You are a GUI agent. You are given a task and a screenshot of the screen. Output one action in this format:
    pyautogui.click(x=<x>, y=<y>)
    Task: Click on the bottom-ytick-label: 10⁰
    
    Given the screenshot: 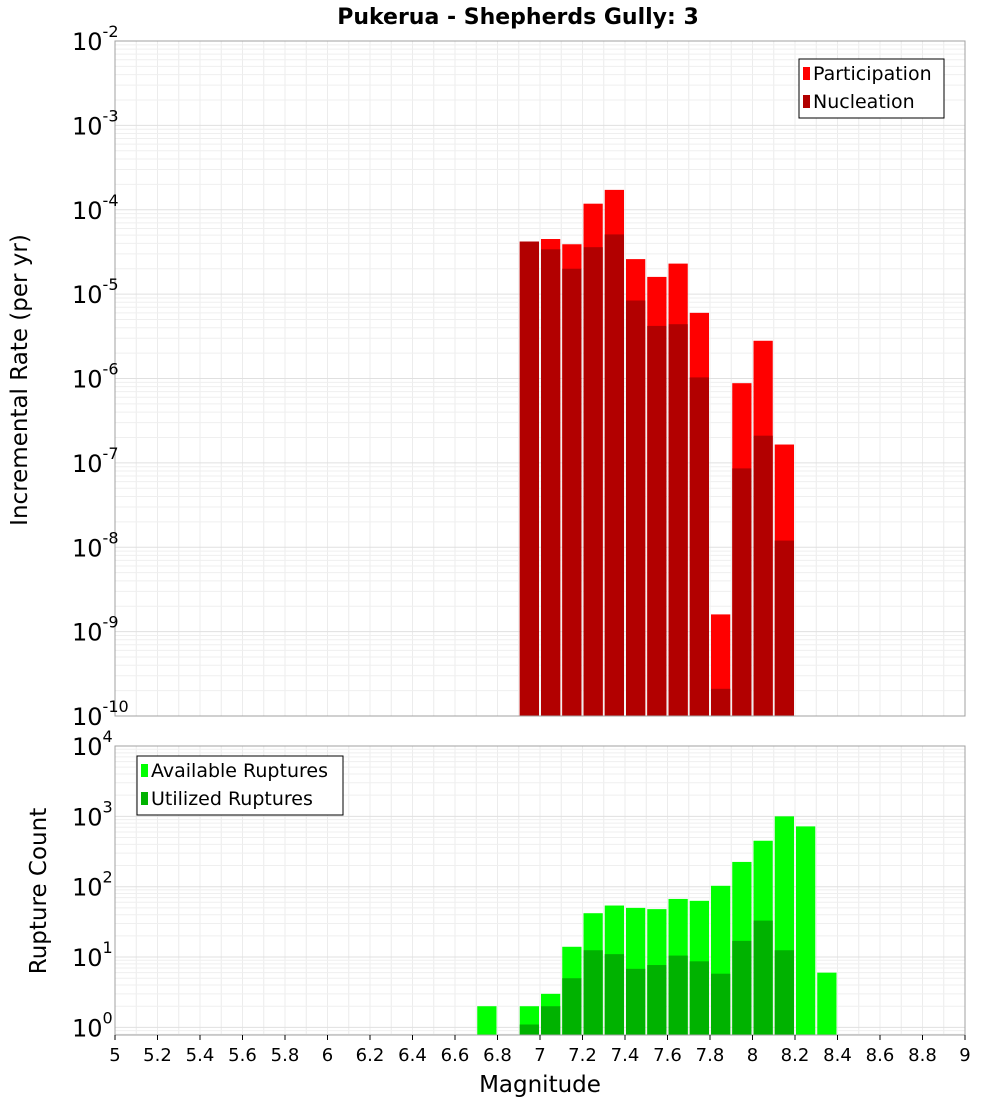 What is the action you would take?
    pyautogui.click(x=92, y=1025)
    